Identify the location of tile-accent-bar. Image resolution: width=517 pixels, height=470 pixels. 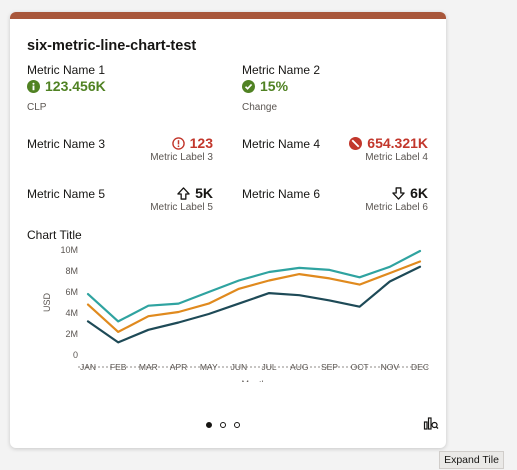
(228, 15).